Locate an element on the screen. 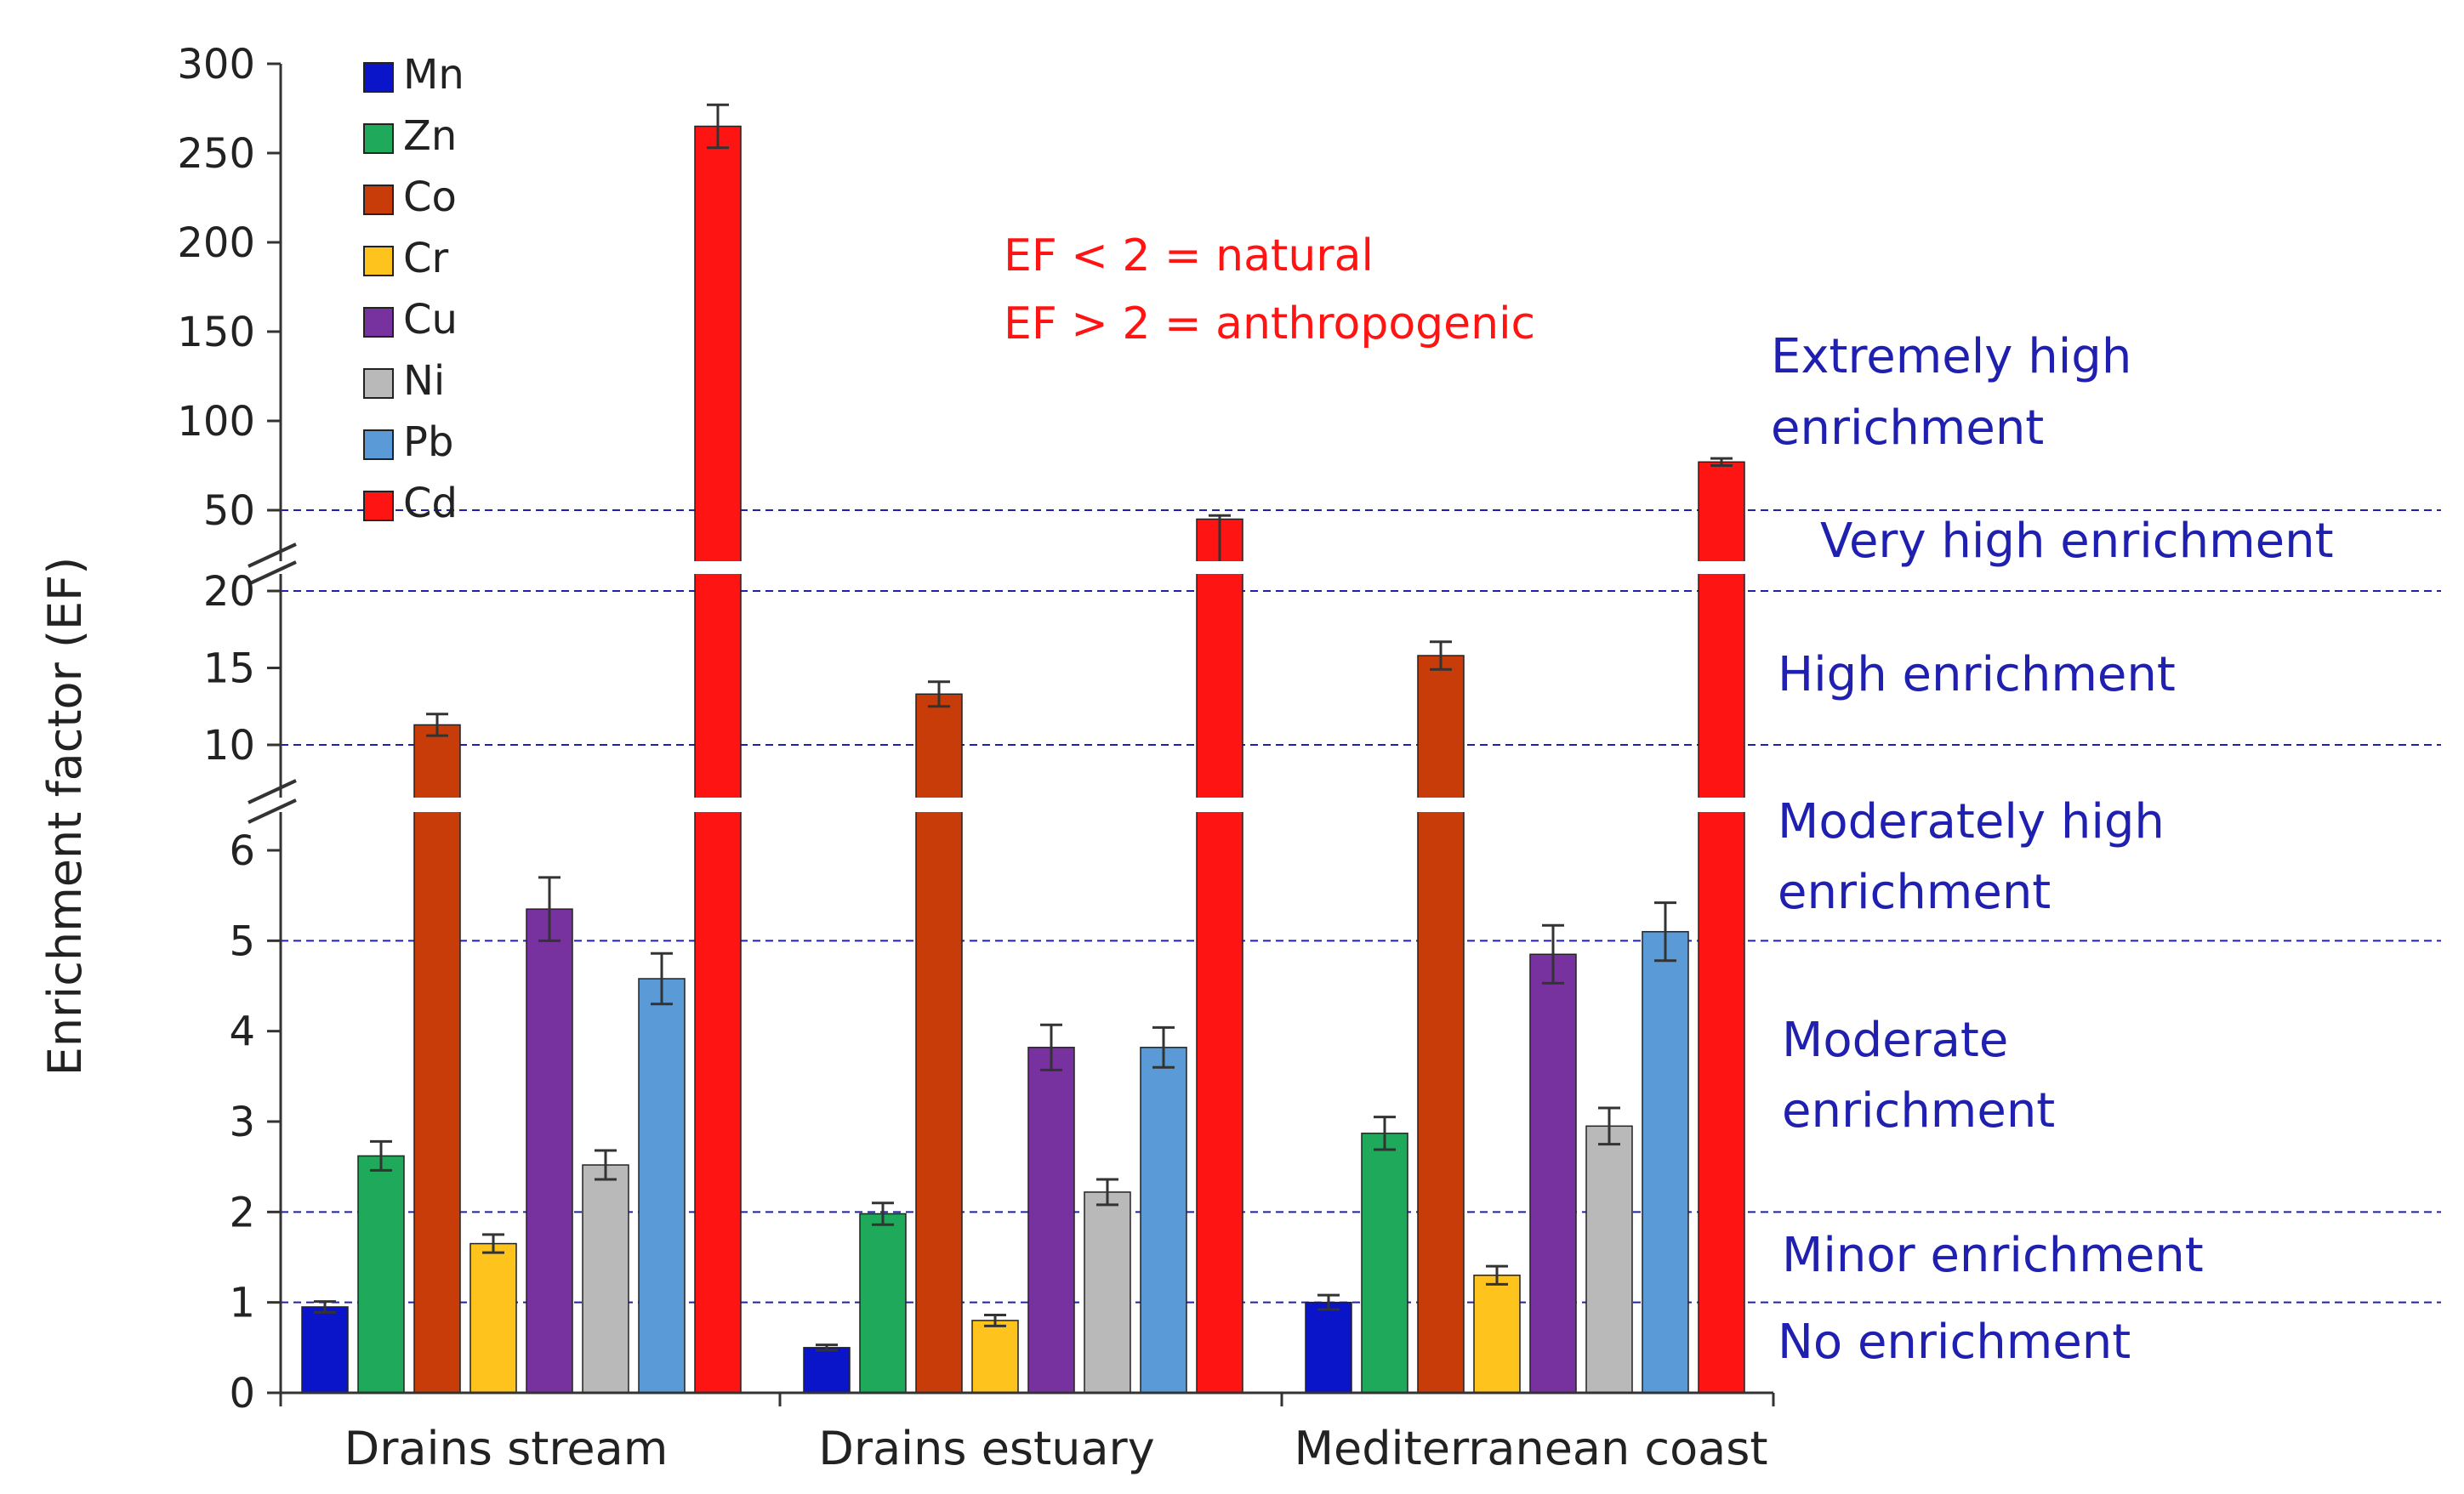  y-tick-label: 10 is located at coordinates (229, 746).